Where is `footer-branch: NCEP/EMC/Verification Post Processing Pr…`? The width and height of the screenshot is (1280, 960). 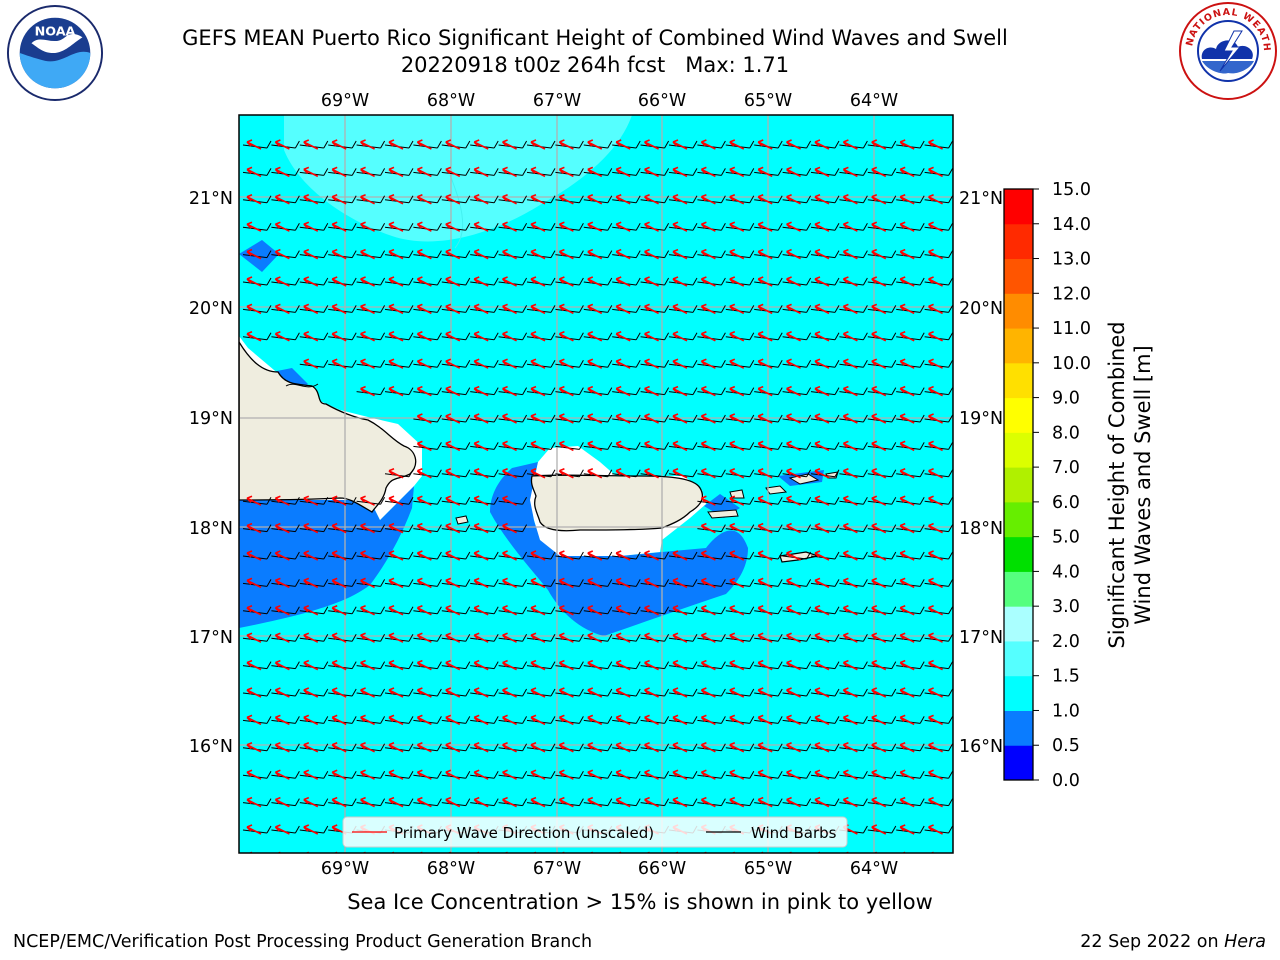
footer-branch: NCEP/EMC/Verification Post Processing Pr… is located at coordinates (303, 942).